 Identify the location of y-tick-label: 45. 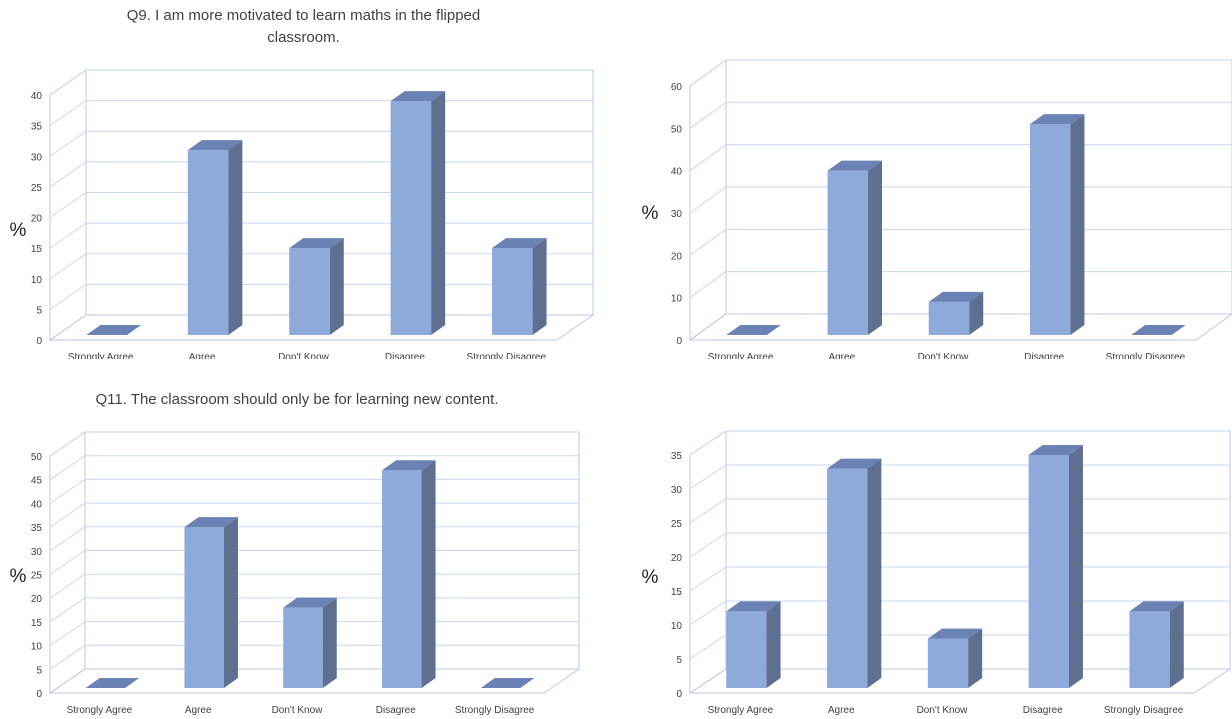
(37, 481).